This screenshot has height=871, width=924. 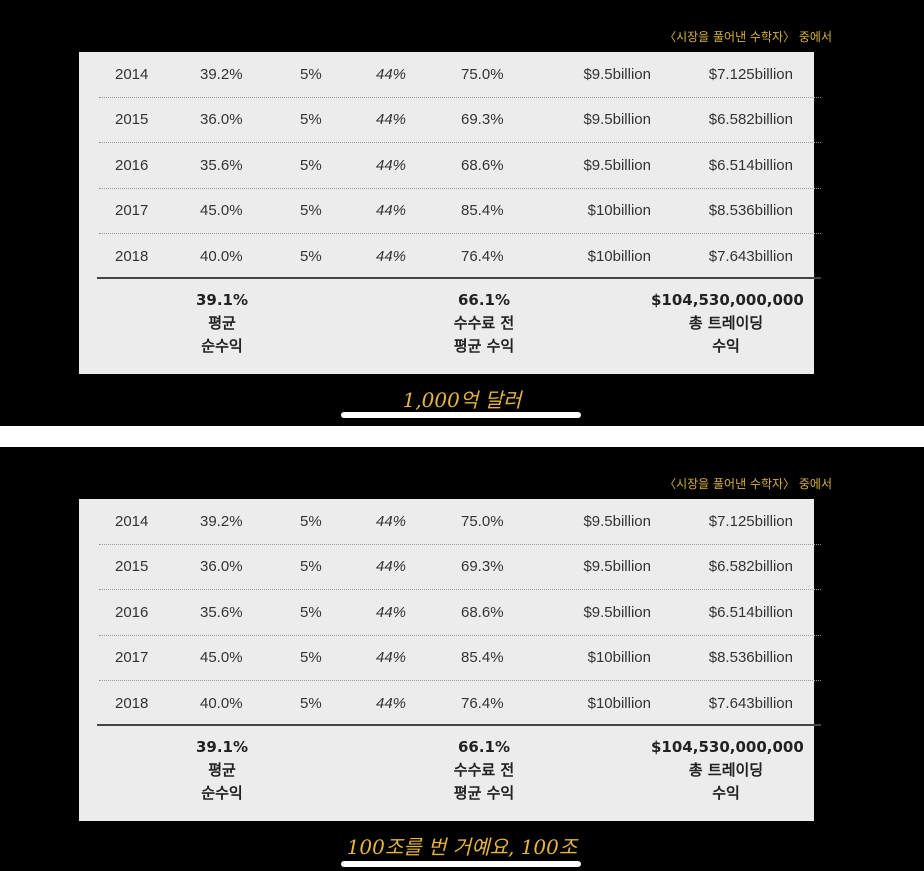 I want to click on subtitle-caption: 1,000억 달러, so click(x=462, y=400).